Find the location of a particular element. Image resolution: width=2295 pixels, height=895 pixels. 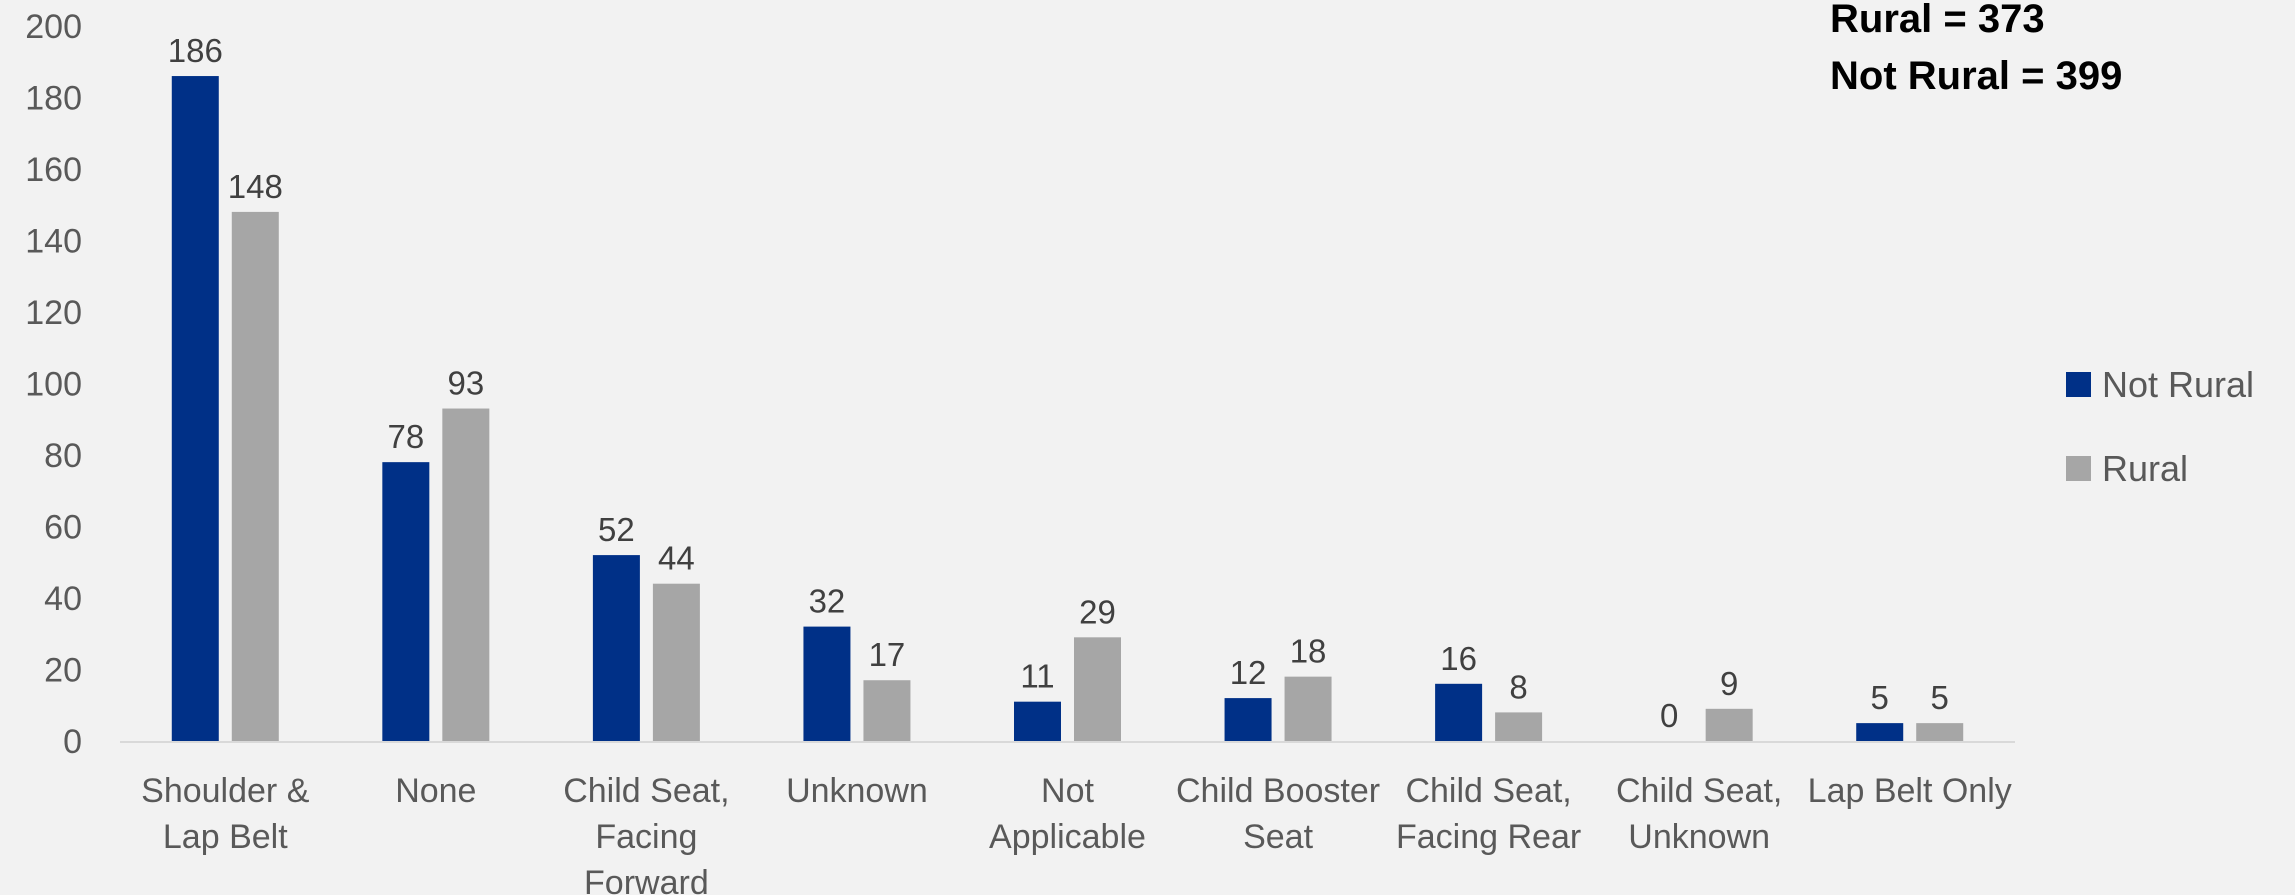

data-label: 18 is located at coordinates (1308, 651).